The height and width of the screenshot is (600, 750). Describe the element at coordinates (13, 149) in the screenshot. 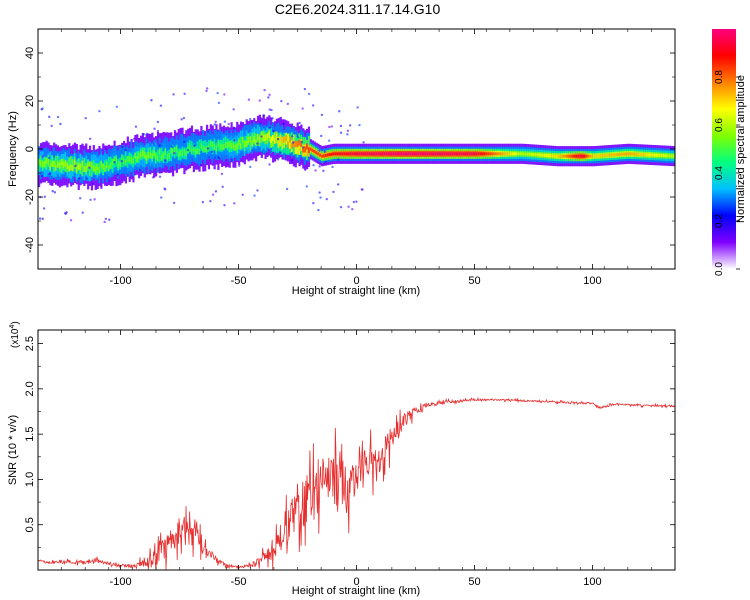

I see `spectrogram-ylabel: Frequency (Hz)` at that location.